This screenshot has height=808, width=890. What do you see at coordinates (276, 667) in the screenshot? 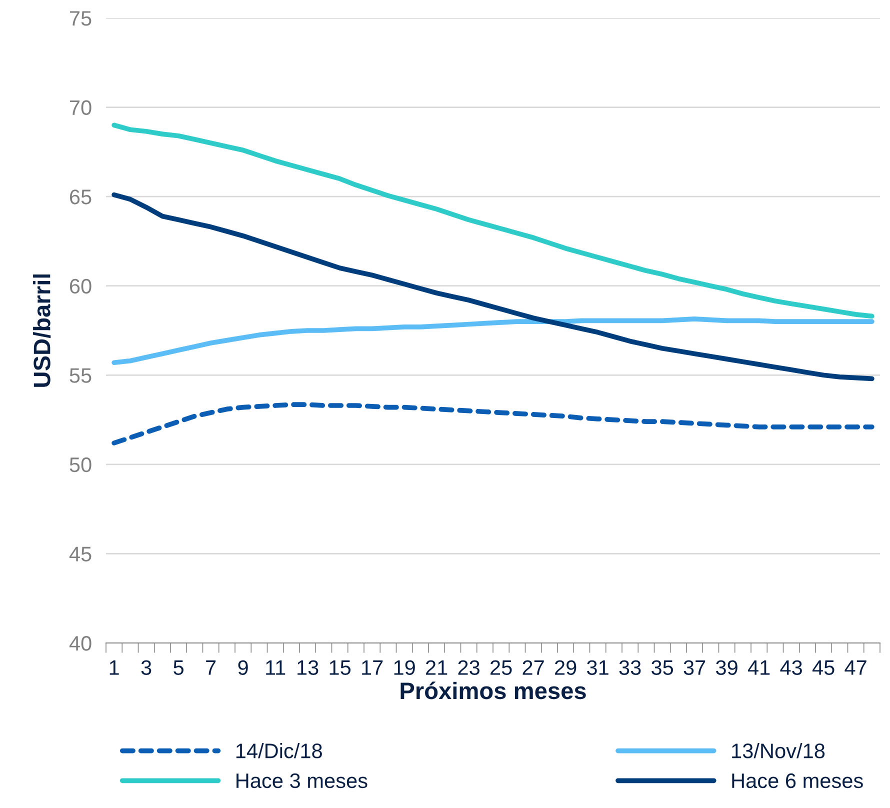
I see `x-tick-label: 11` at bounding box center [276, 667].